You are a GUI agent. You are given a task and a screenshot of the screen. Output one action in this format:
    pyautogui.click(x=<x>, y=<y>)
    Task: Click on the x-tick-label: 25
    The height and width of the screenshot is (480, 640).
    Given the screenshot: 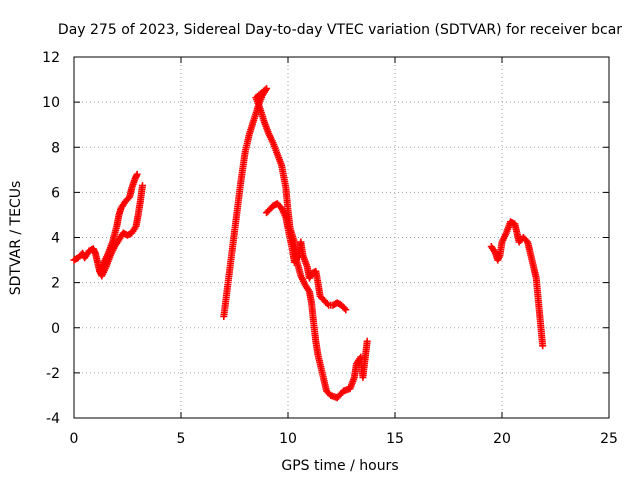 What is the action you would take?
    pyautogui.click(x=609, y=439)
    